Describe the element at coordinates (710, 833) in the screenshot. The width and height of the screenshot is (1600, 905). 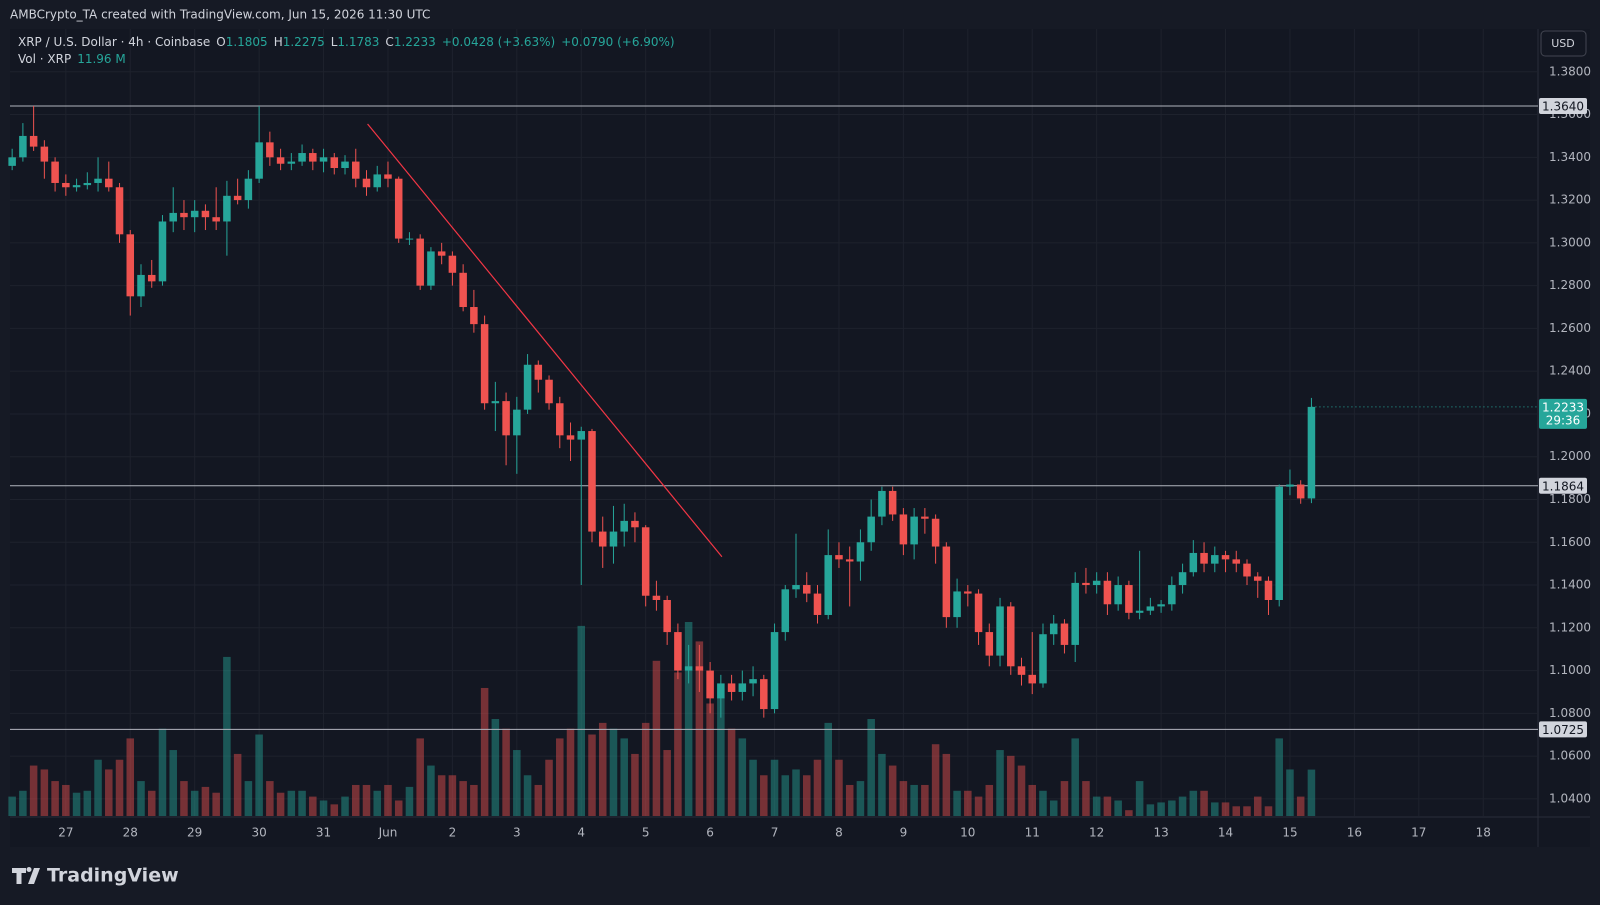
I see `x-tick-label: 6` at that location.